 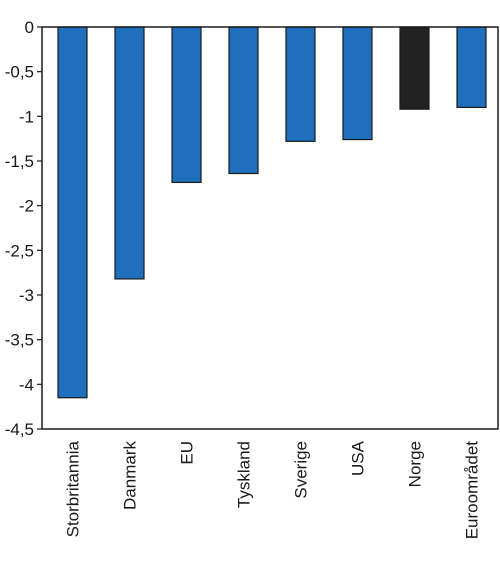 What do you see at coordinates (358, 458) in the screenshot?
I see `x-tick-label: USA` at bounding box center [358, 458].